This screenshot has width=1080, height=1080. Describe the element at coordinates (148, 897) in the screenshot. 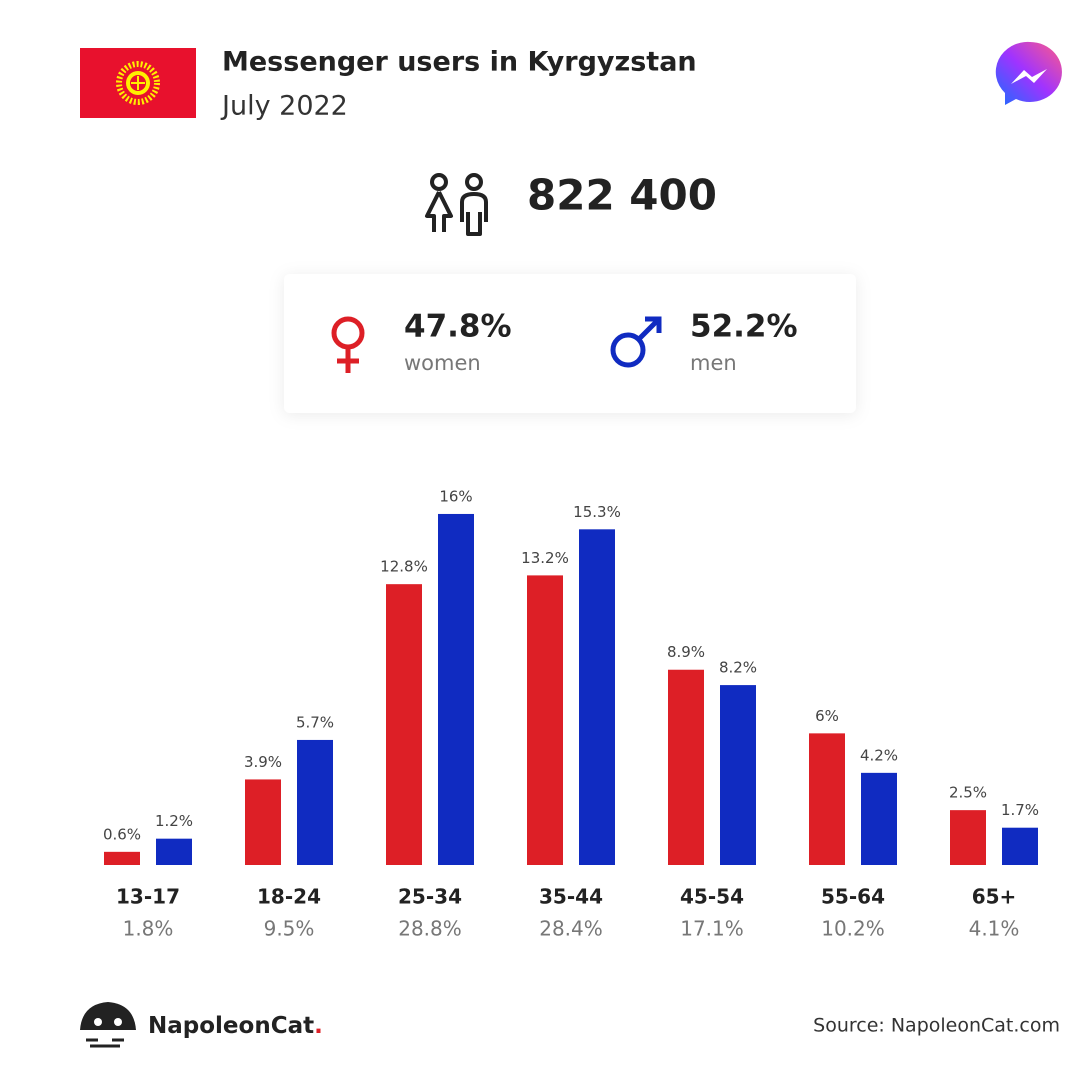

I see `category-label: 13-17` at that location.